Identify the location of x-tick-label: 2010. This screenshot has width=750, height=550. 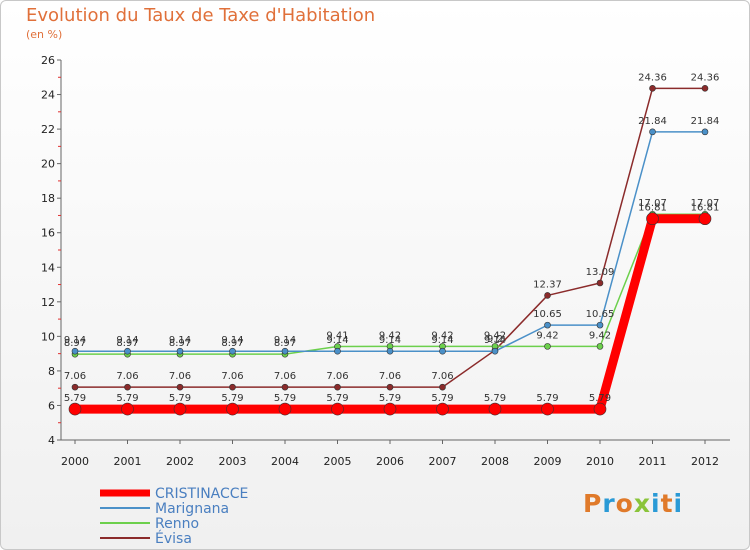
(600, 461).